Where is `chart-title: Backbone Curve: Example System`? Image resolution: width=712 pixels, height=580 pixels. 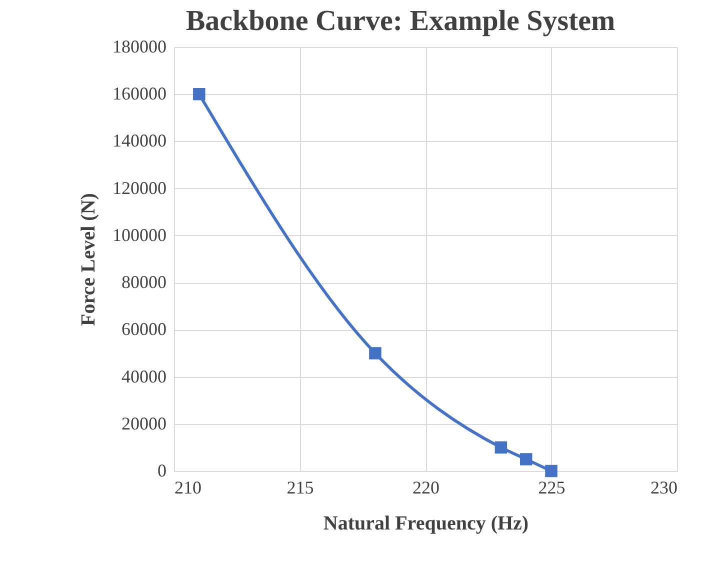 chart-title: Backbone Curve: Example System is located at coordinates (401, 21).